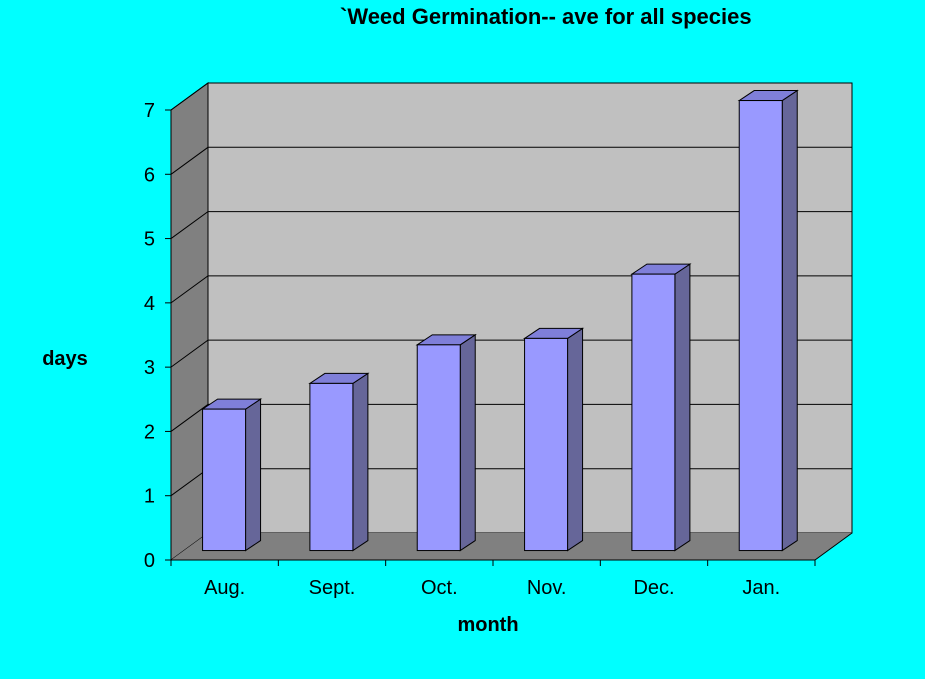 Image resolution: width=925 pixels, height=679 pixels. I want to click on y-tick-label: 0, so click(149, 561).